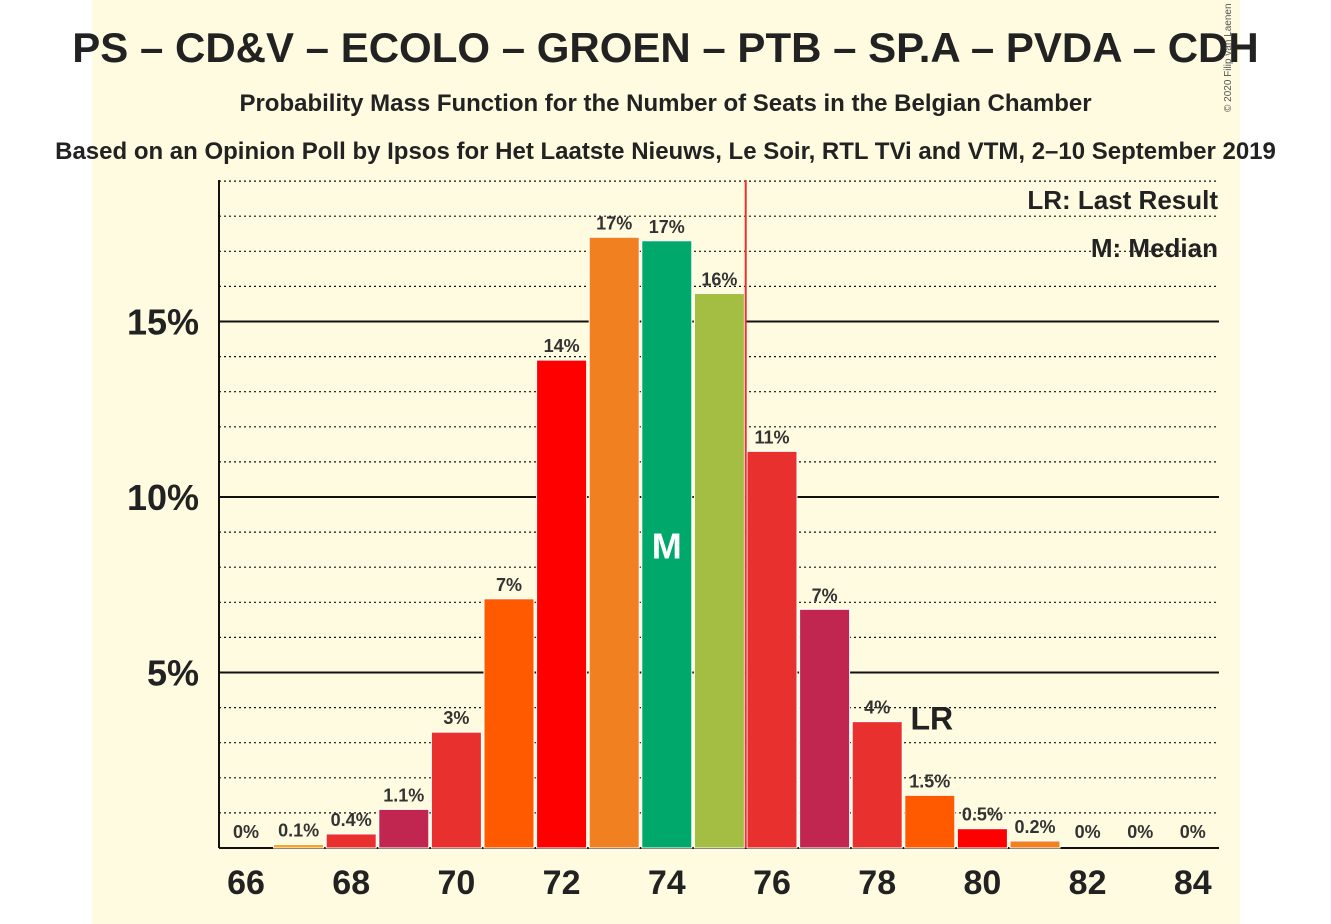 The width and height of the screenshot is (1331, 924). Describe the element at coordinates (1122, 200) in the screenshot. I see `legend-last-result: LR: Last Result` at that location.